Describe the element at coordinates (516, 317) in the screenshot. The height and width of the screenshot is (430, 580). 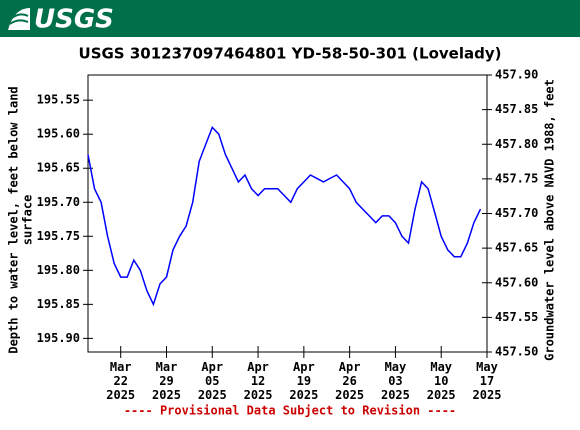
I see `y2-tick-label: 457.55` at that location.